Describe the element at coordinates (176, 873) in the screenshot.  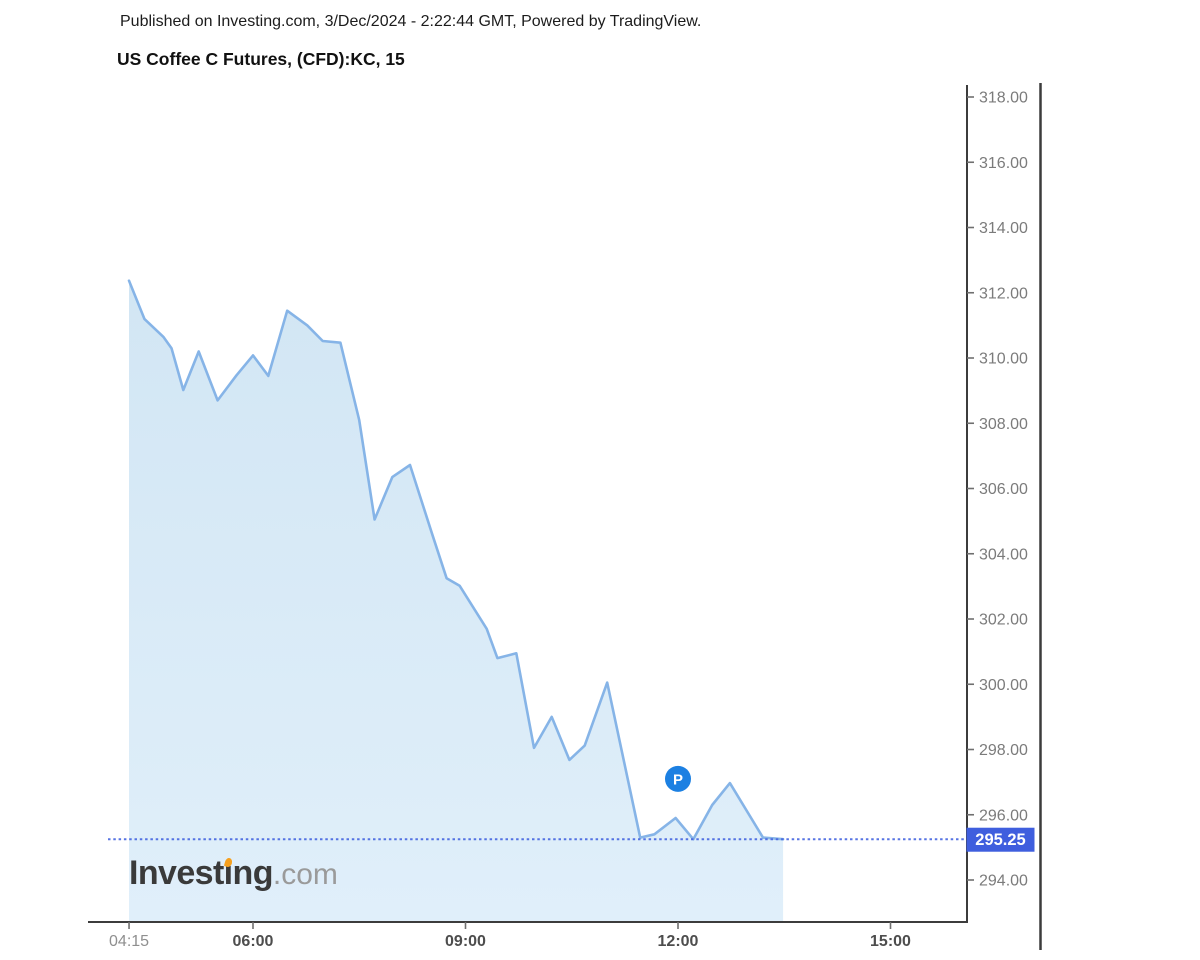
I see `logo-part1: Invest` at that location.